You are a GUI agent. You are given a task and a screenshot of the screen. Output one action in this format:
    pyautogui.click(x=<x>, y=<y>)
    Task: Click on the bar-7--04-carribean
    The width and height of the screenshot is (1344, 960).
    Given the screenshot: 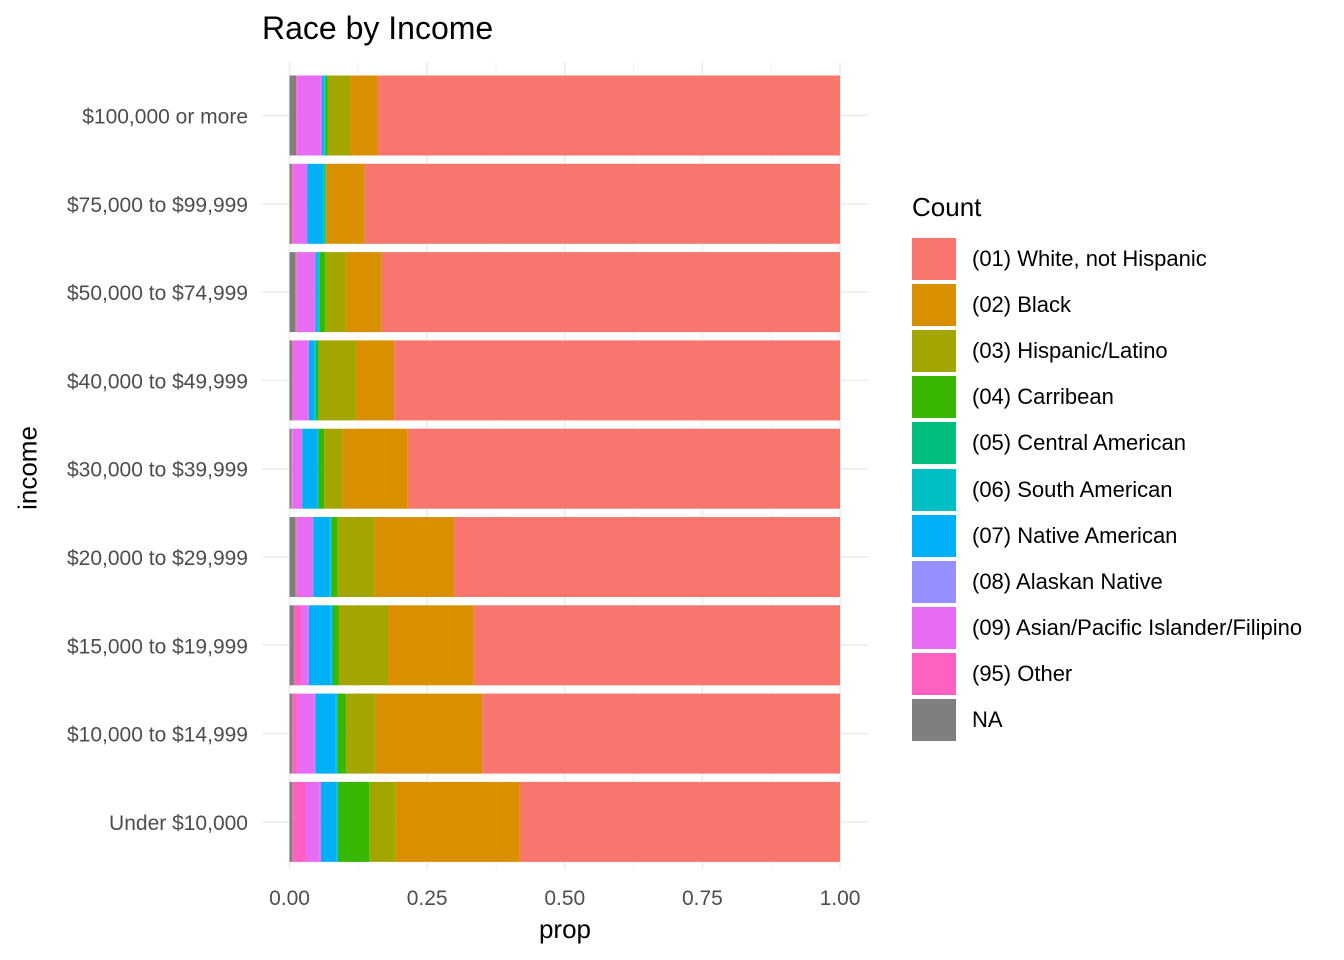 What is the action you would take?
    pyautogui.click(x=342, y=733)
    